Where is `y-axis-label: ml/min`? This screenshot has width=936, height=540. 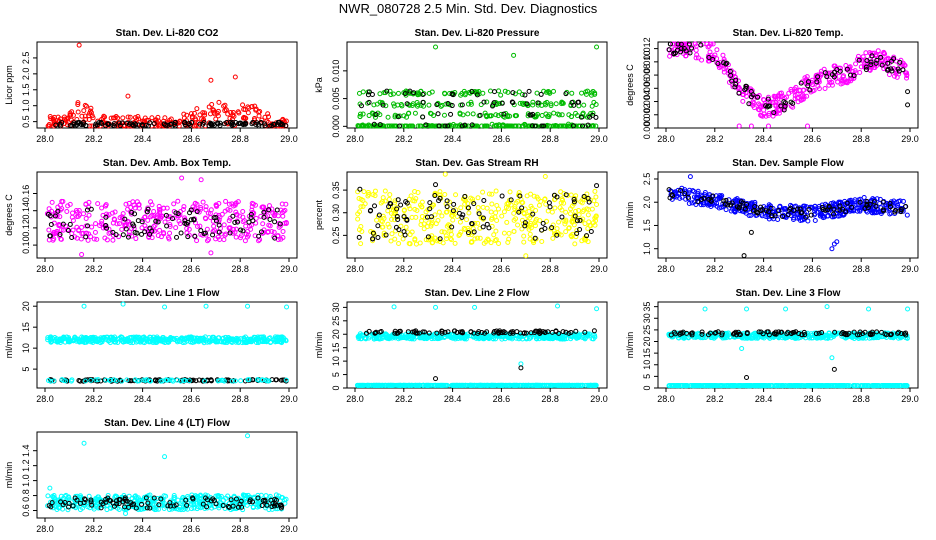 y-axis-label: ml/min is located at coordinates (630, 345).